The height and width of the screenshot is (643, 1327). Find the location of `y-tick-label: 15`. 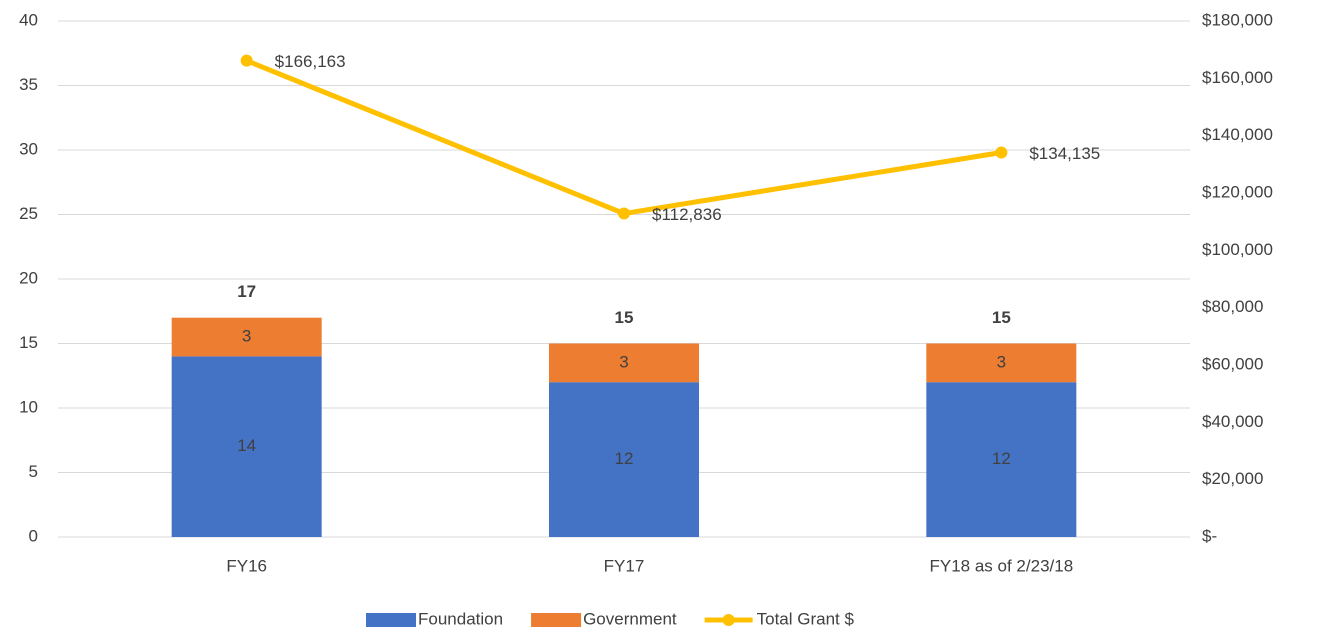

y-tick-label: 15 is located at coordinates (28, 342).